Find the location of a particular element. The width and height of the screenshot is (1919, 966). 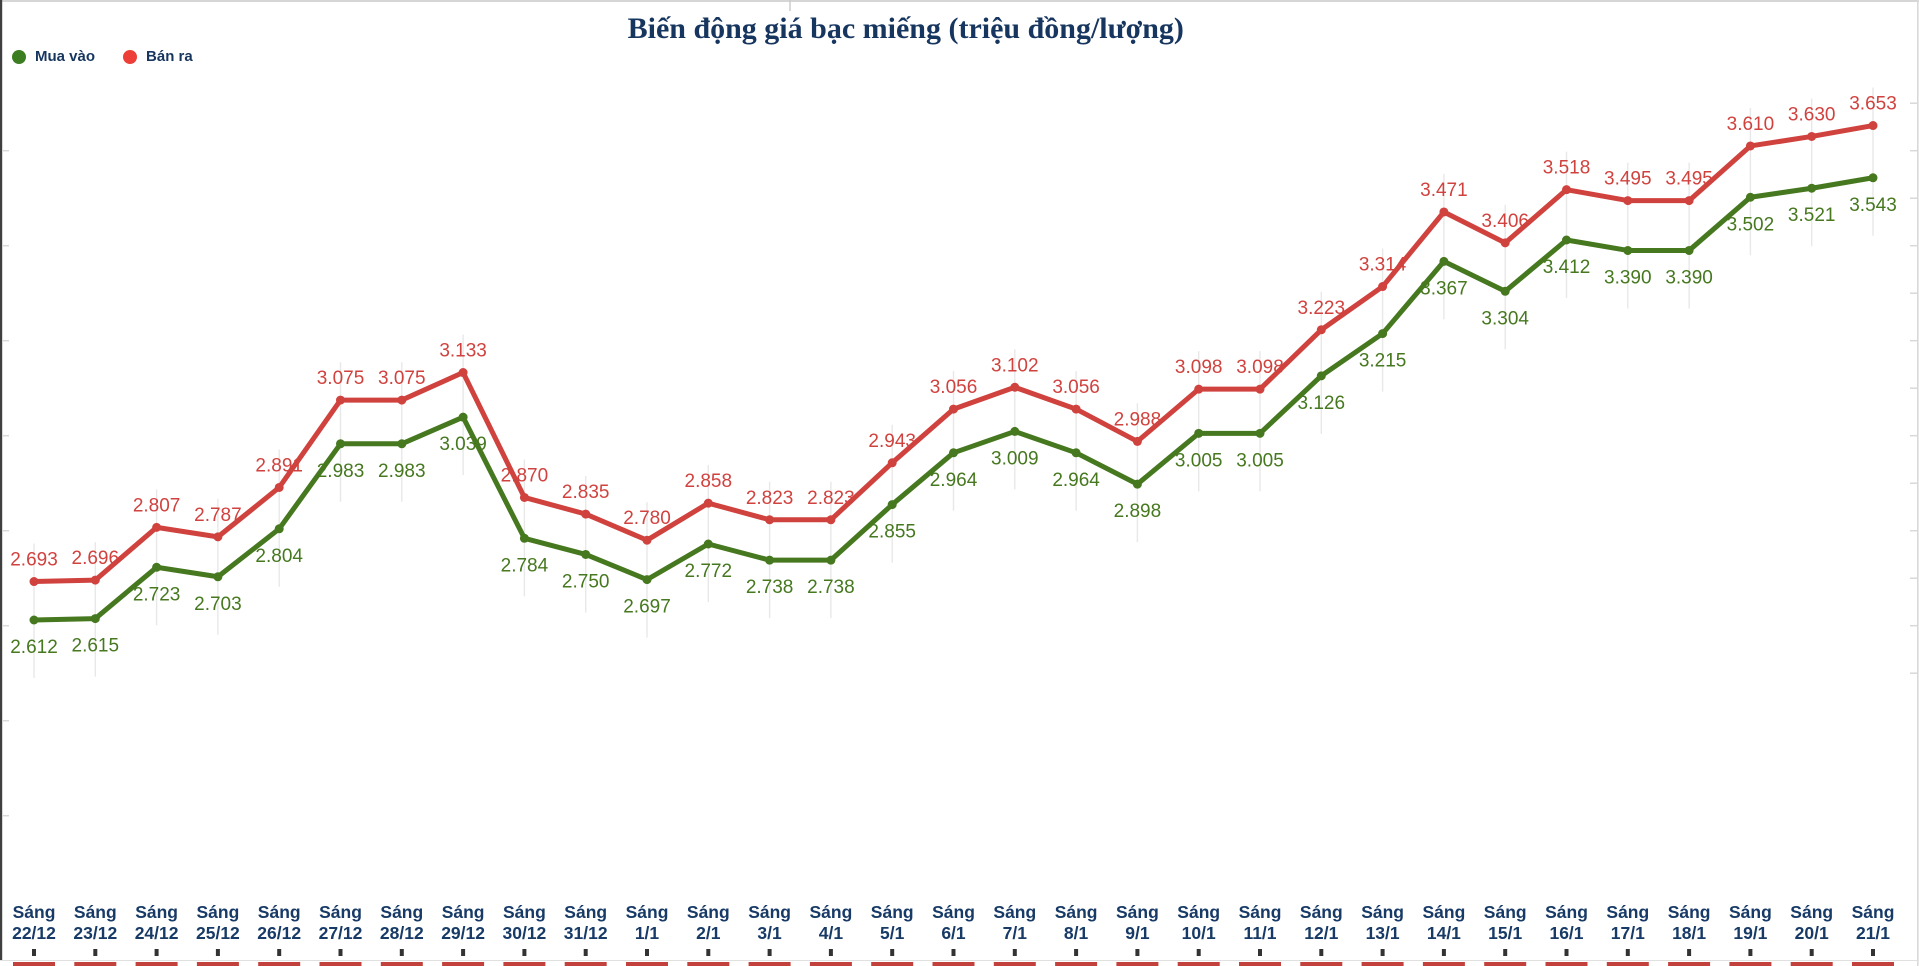

x-axis-label: Sáng 13/1 is located at coordinates (1382, 922).